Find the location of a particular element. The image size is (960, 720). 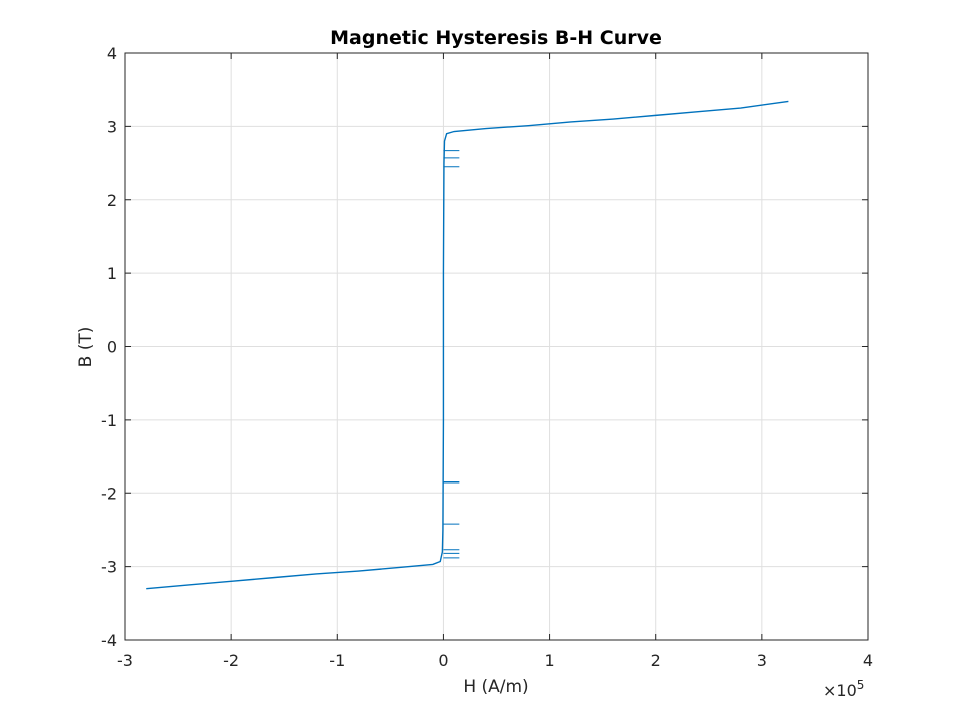

y-tick-label: 2 is located at coordinates (112, 200).